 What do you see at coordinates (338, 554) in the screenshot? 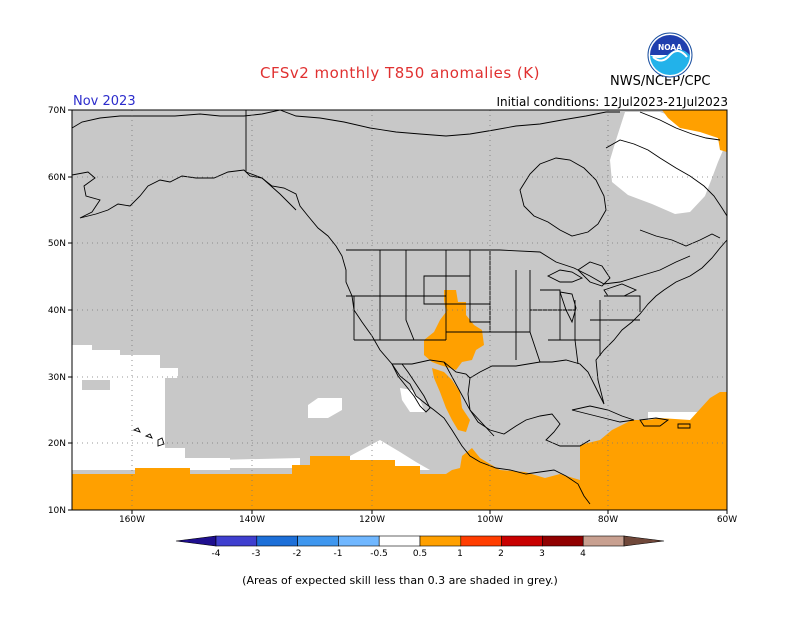
I see `legend-label: -1` at bounding box center [338, 554].